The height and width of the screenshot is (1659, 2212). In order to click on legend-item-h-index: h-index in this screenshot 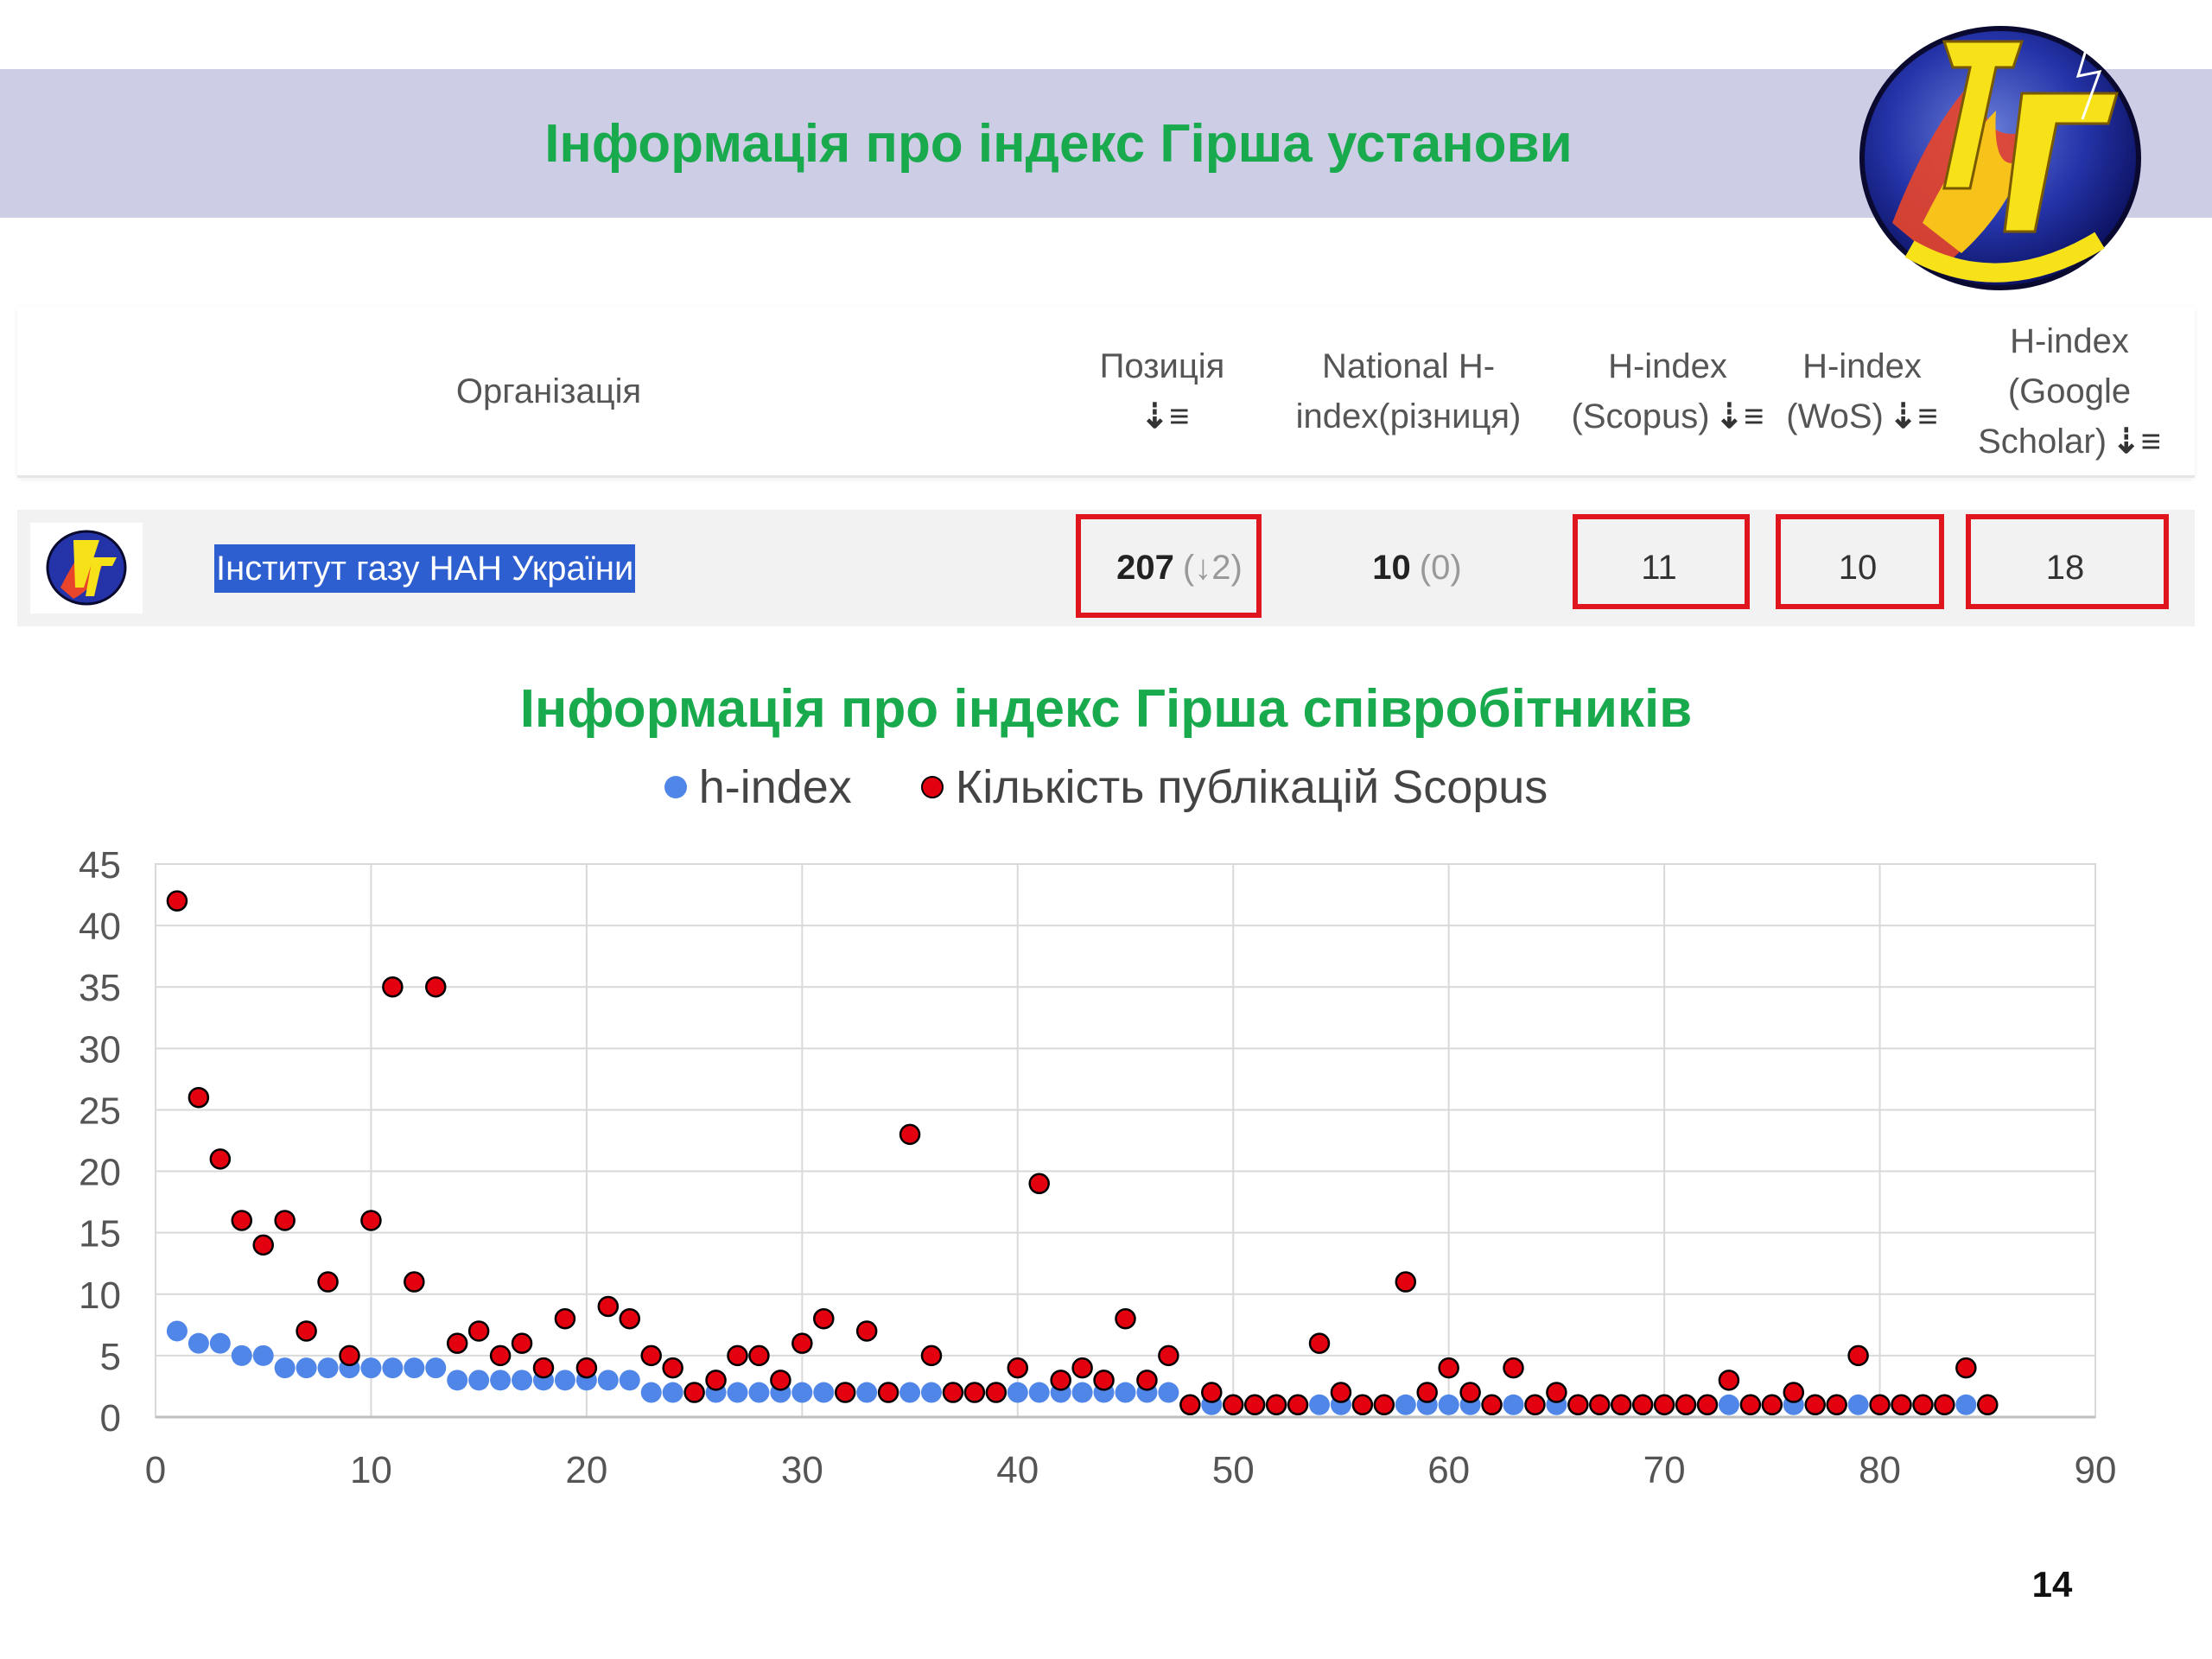, I will do `click(758, 787)`.